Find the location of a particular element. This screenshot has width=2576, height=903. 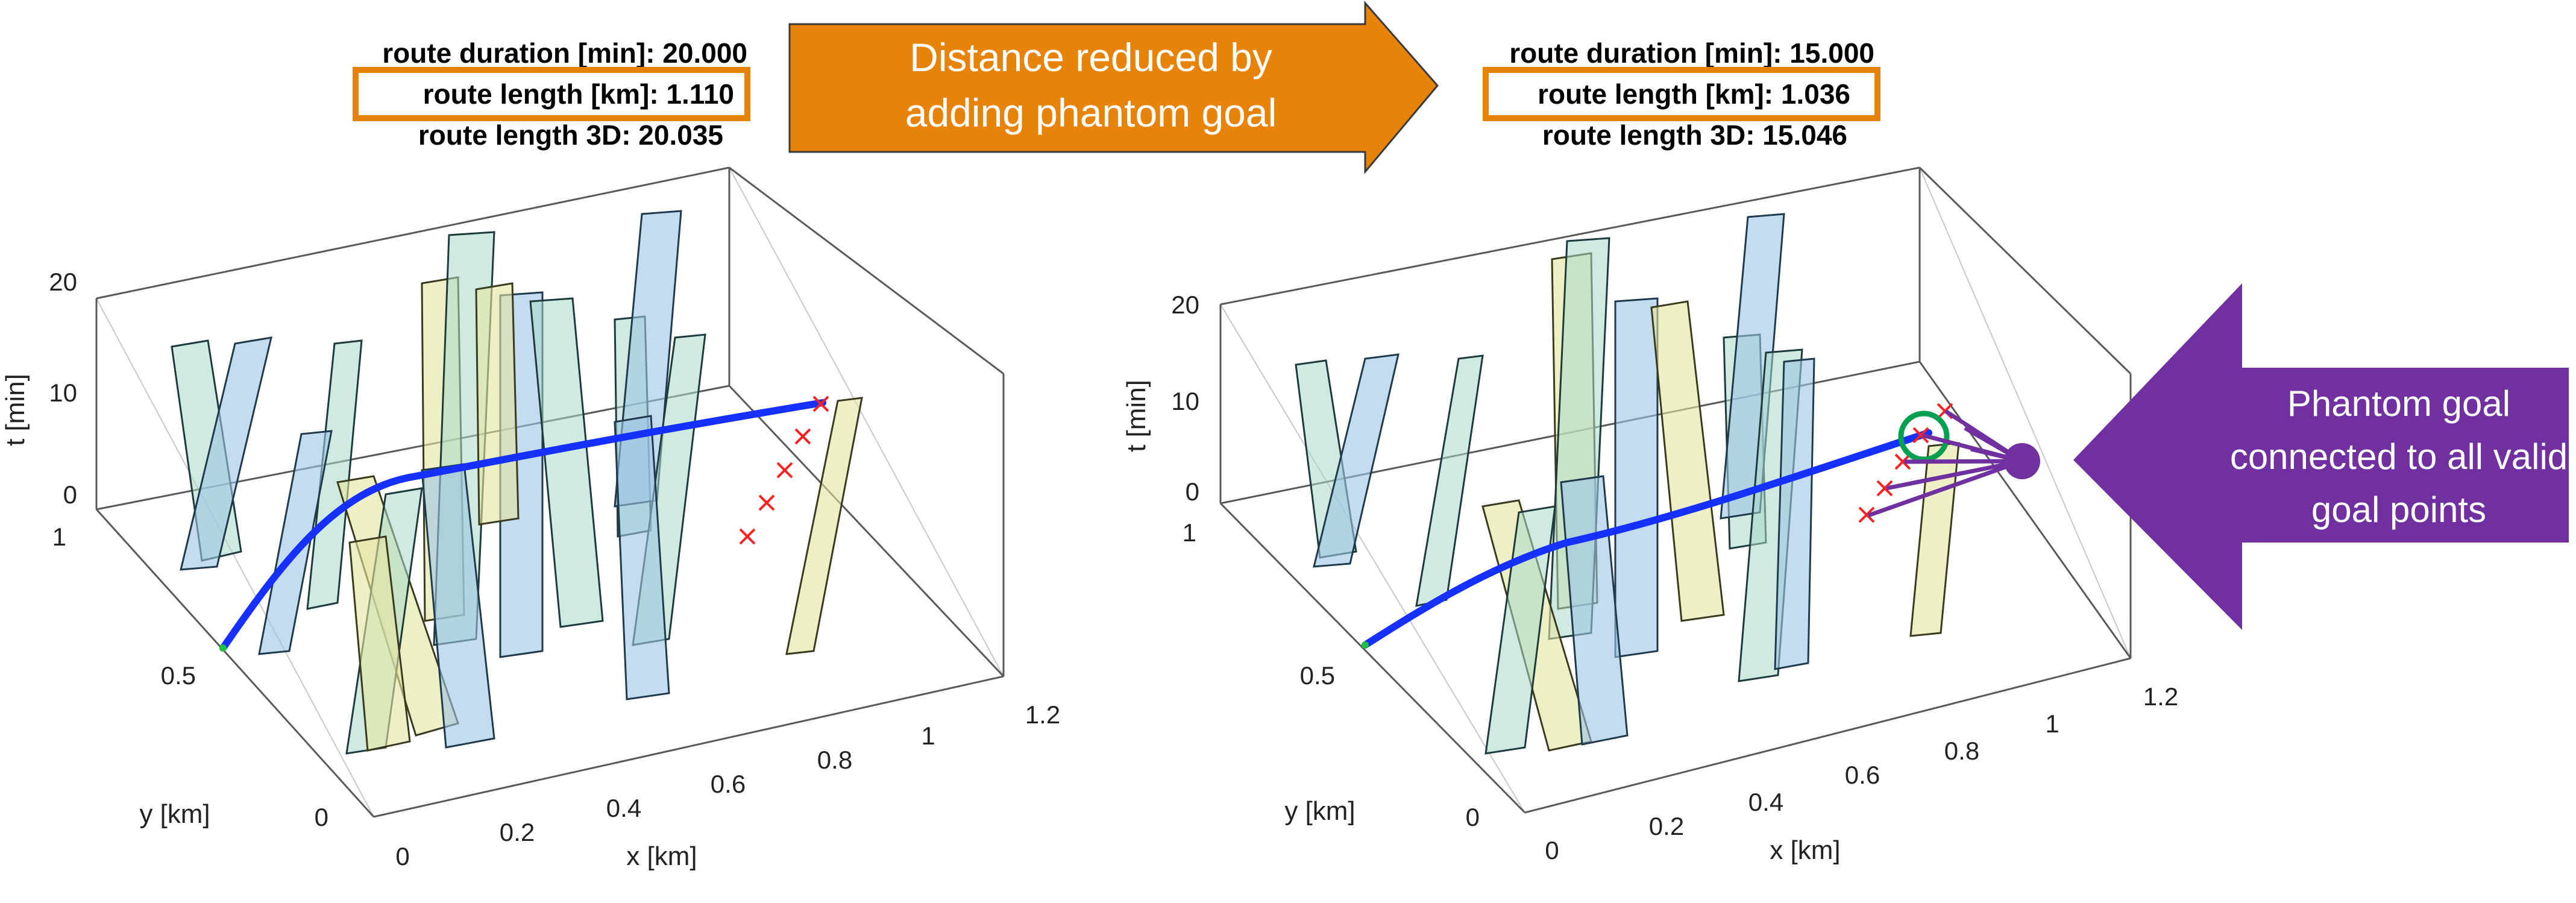

right-length-highlight-box is located at coordinates (1681, 94).